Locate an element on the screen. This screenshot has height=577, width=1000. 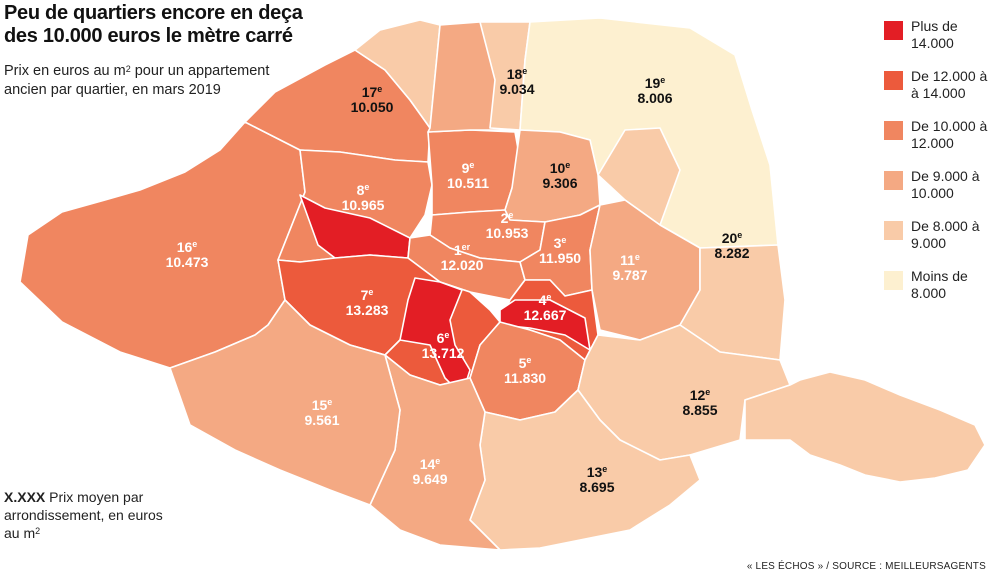
label-17-suffix: e is located at coordinates (379, 89).